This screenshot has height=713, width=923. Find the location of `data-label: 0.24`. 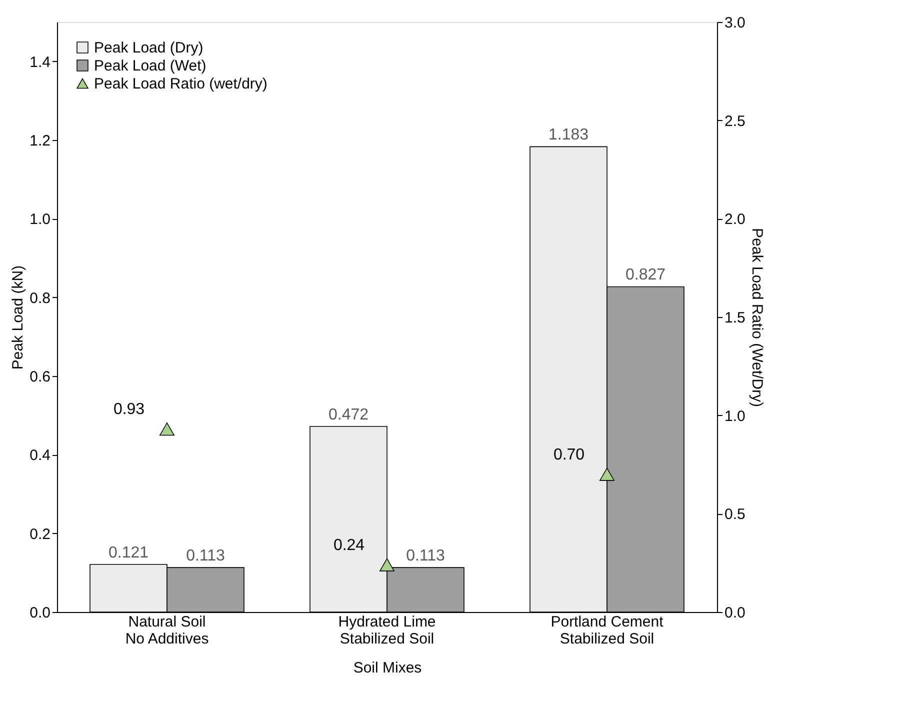

data-label: 0.24 is located at coordinates (349, 545).